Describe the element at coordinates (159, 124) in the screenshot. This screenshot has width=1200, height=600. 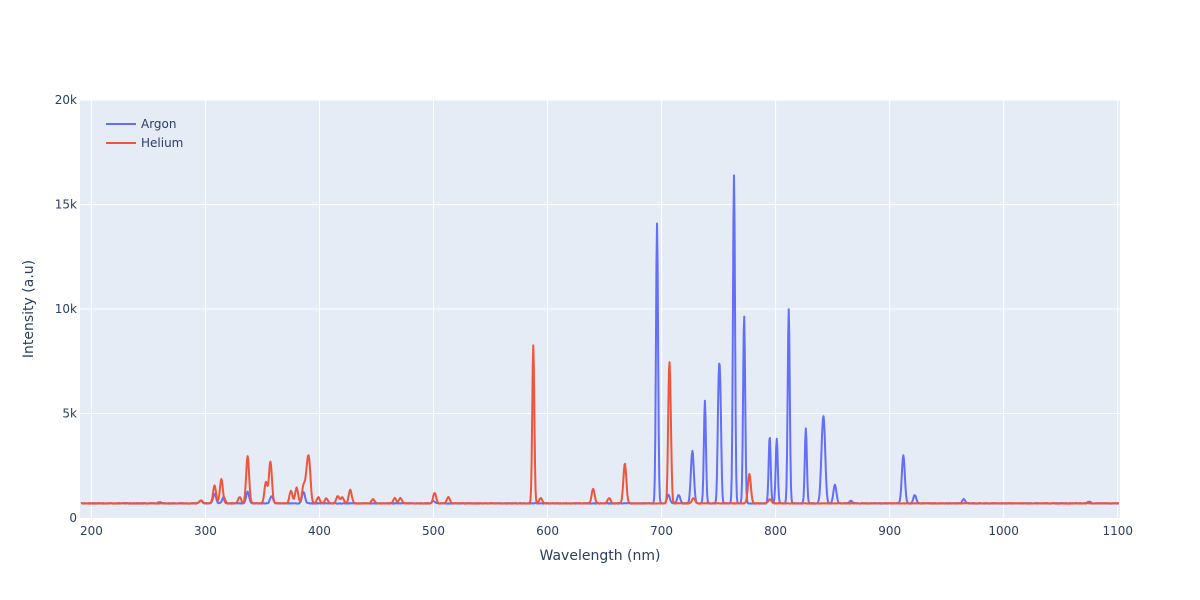
I see `legend-label-argon: Argon` at that location.